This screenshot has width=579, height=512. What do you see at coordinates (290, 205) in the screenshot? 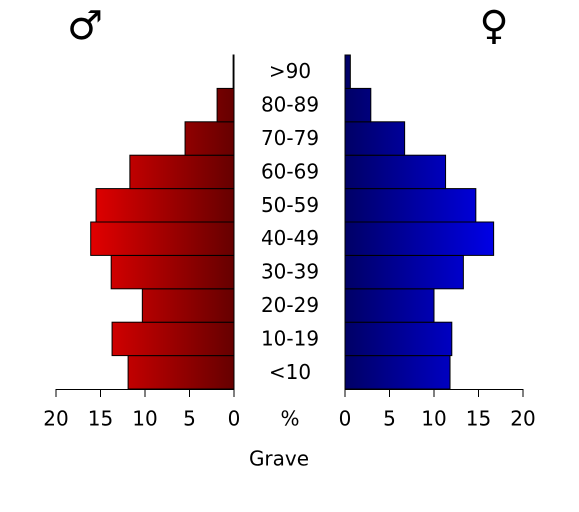
I see `category-label: 50-59` at bounding box center [290, 205].